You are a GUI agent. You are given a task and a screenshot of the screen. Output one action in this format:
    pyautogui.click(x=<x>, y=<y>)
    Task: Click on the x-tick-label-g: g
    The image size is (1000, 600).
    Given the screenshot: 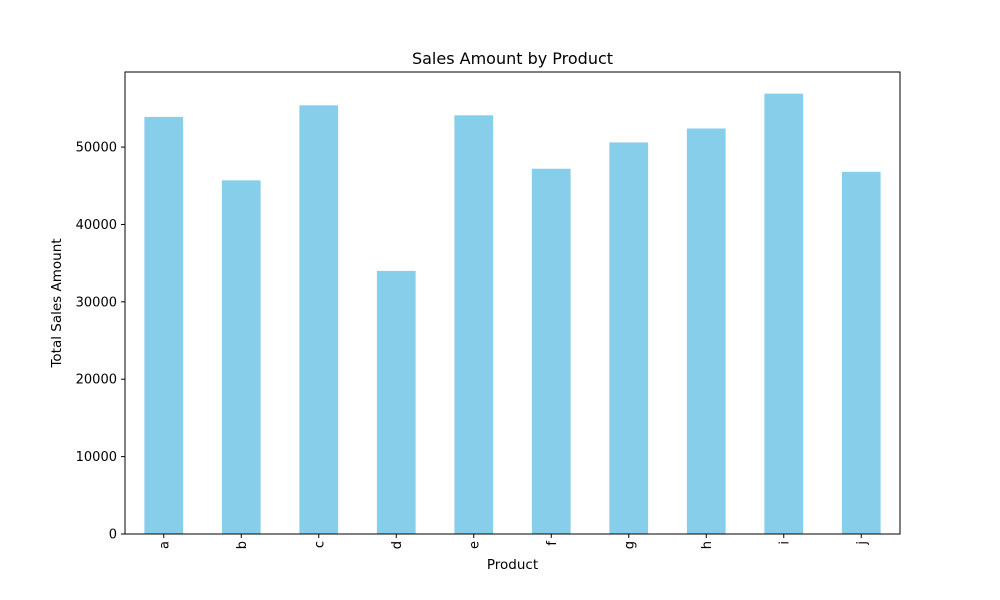 What is the action you would take?
    pyautogui.click(x=629, y=545)
    